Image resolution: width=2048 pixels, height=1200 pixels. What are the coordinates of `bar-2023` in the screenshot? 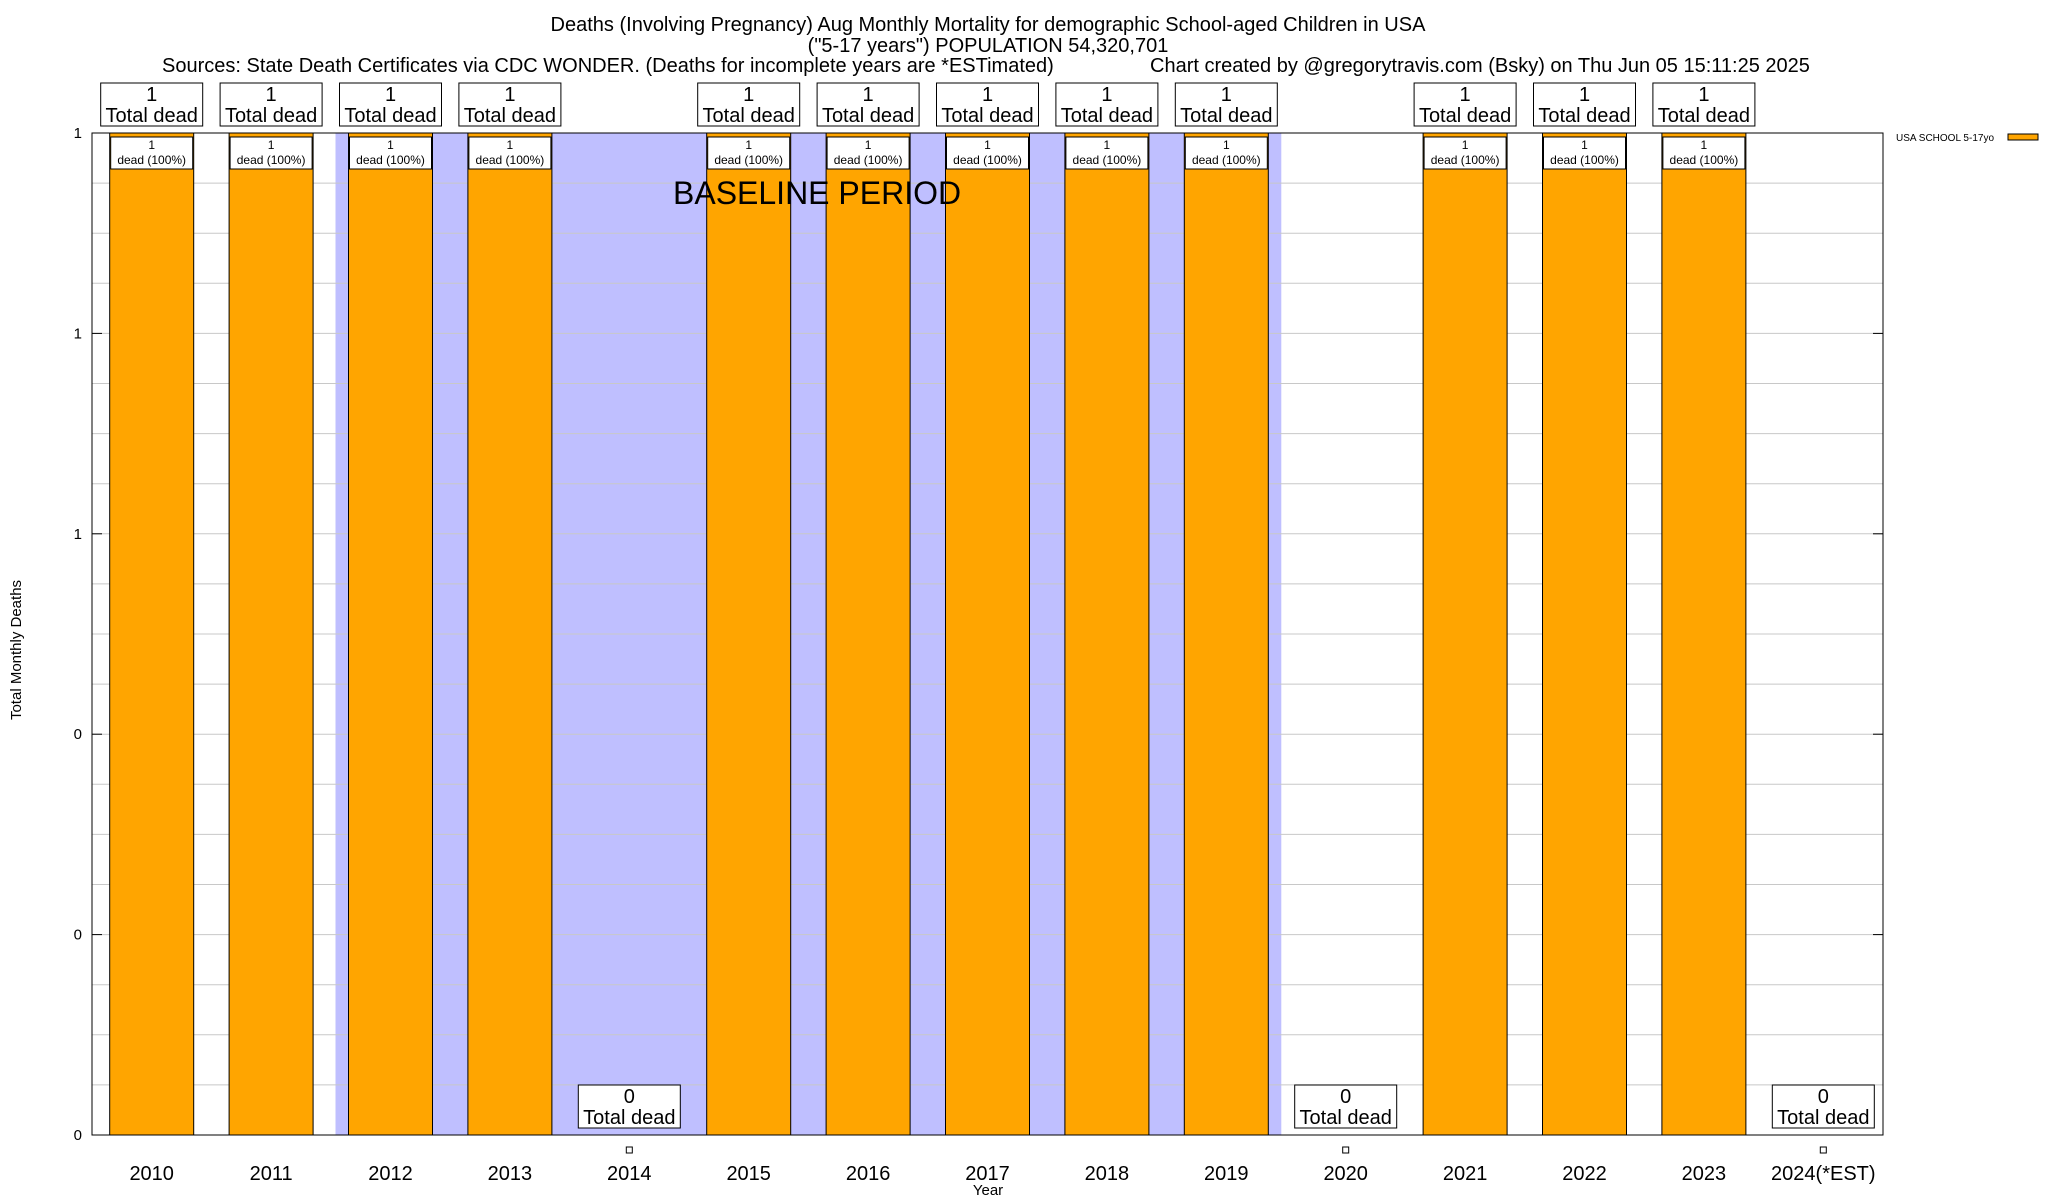 It's located at (1704, 634).